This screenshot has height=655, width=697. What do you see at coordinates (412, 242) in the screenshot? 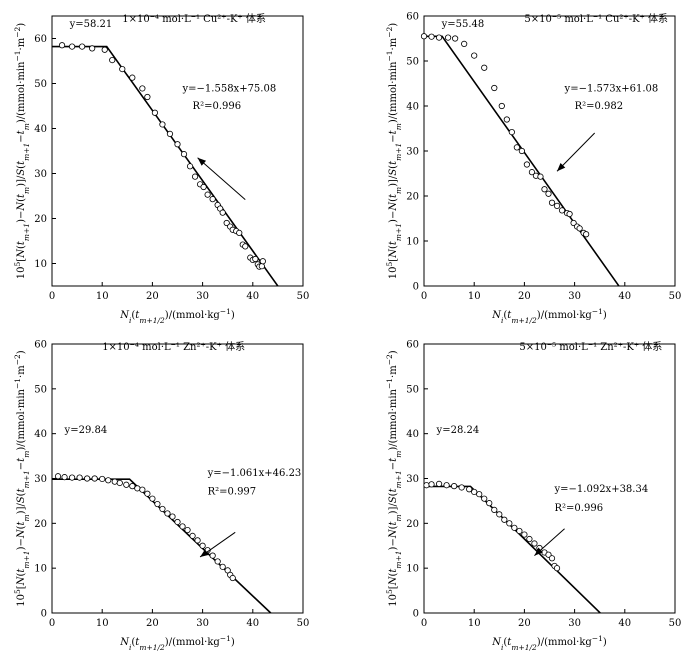
I see `chart2-ytick-label: 10` at bounding box center [412, 242].